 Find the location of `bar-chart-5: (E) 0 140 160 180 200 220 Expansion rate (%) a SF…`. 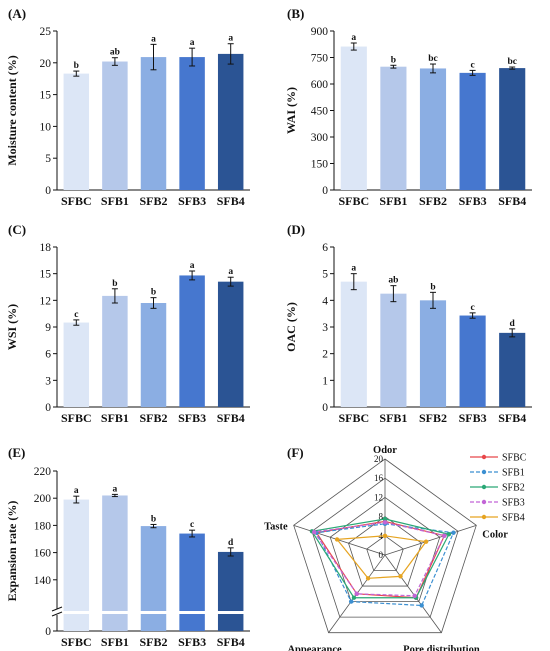

bar-chart-5: (E) 0 140 160 180 200 220 Expansion rate (%) a SF… is located at coordinates (127, 547).